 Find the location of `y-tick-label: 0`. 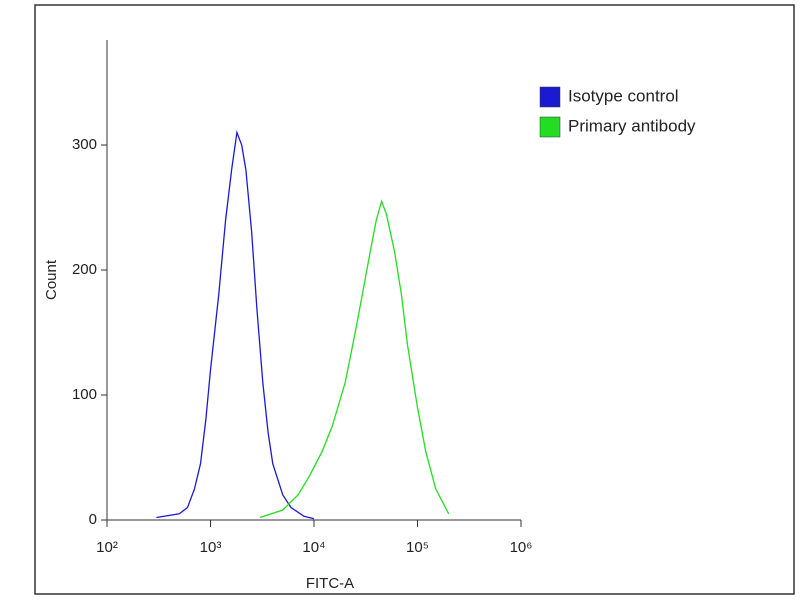

y-tick-label: 0 is located at coordinates (93, 519).